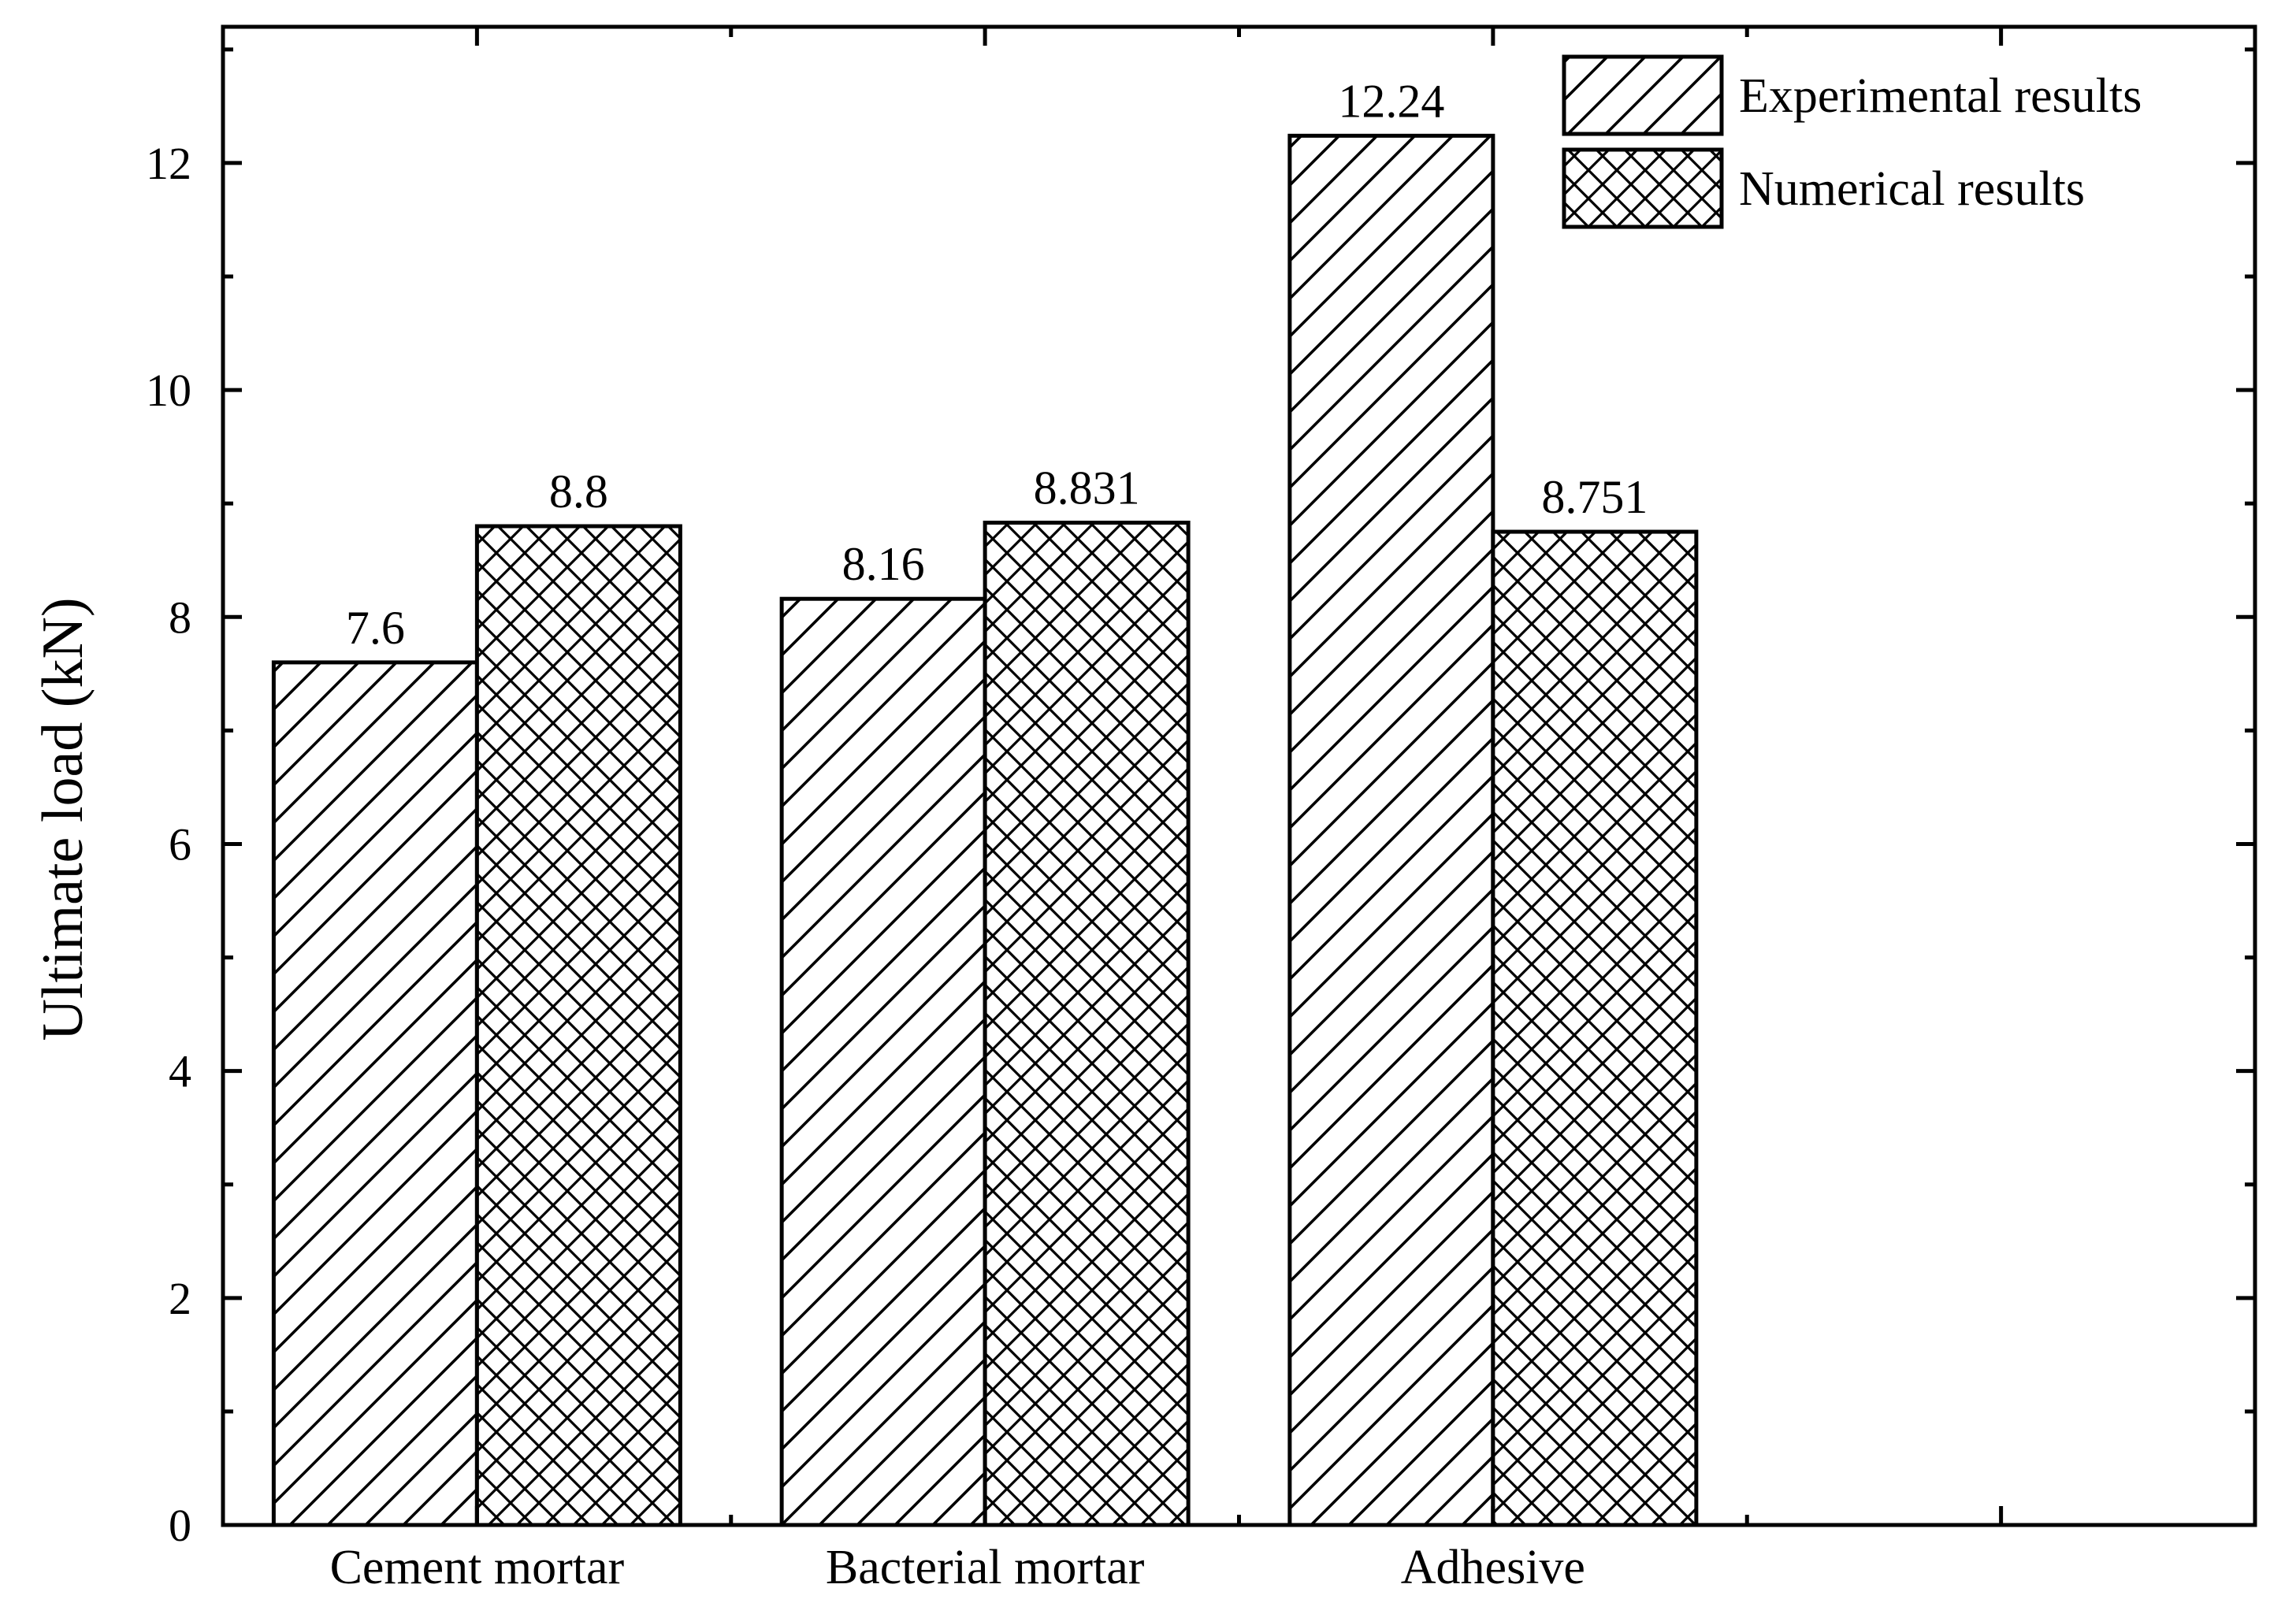 The height and width of the screenshot is (1614, 2296). What do you see at coordinates (985, 1567) in the screenshot?
I see `x-tick-label: Bacterial mortar` at bounding box center [985, 1567].